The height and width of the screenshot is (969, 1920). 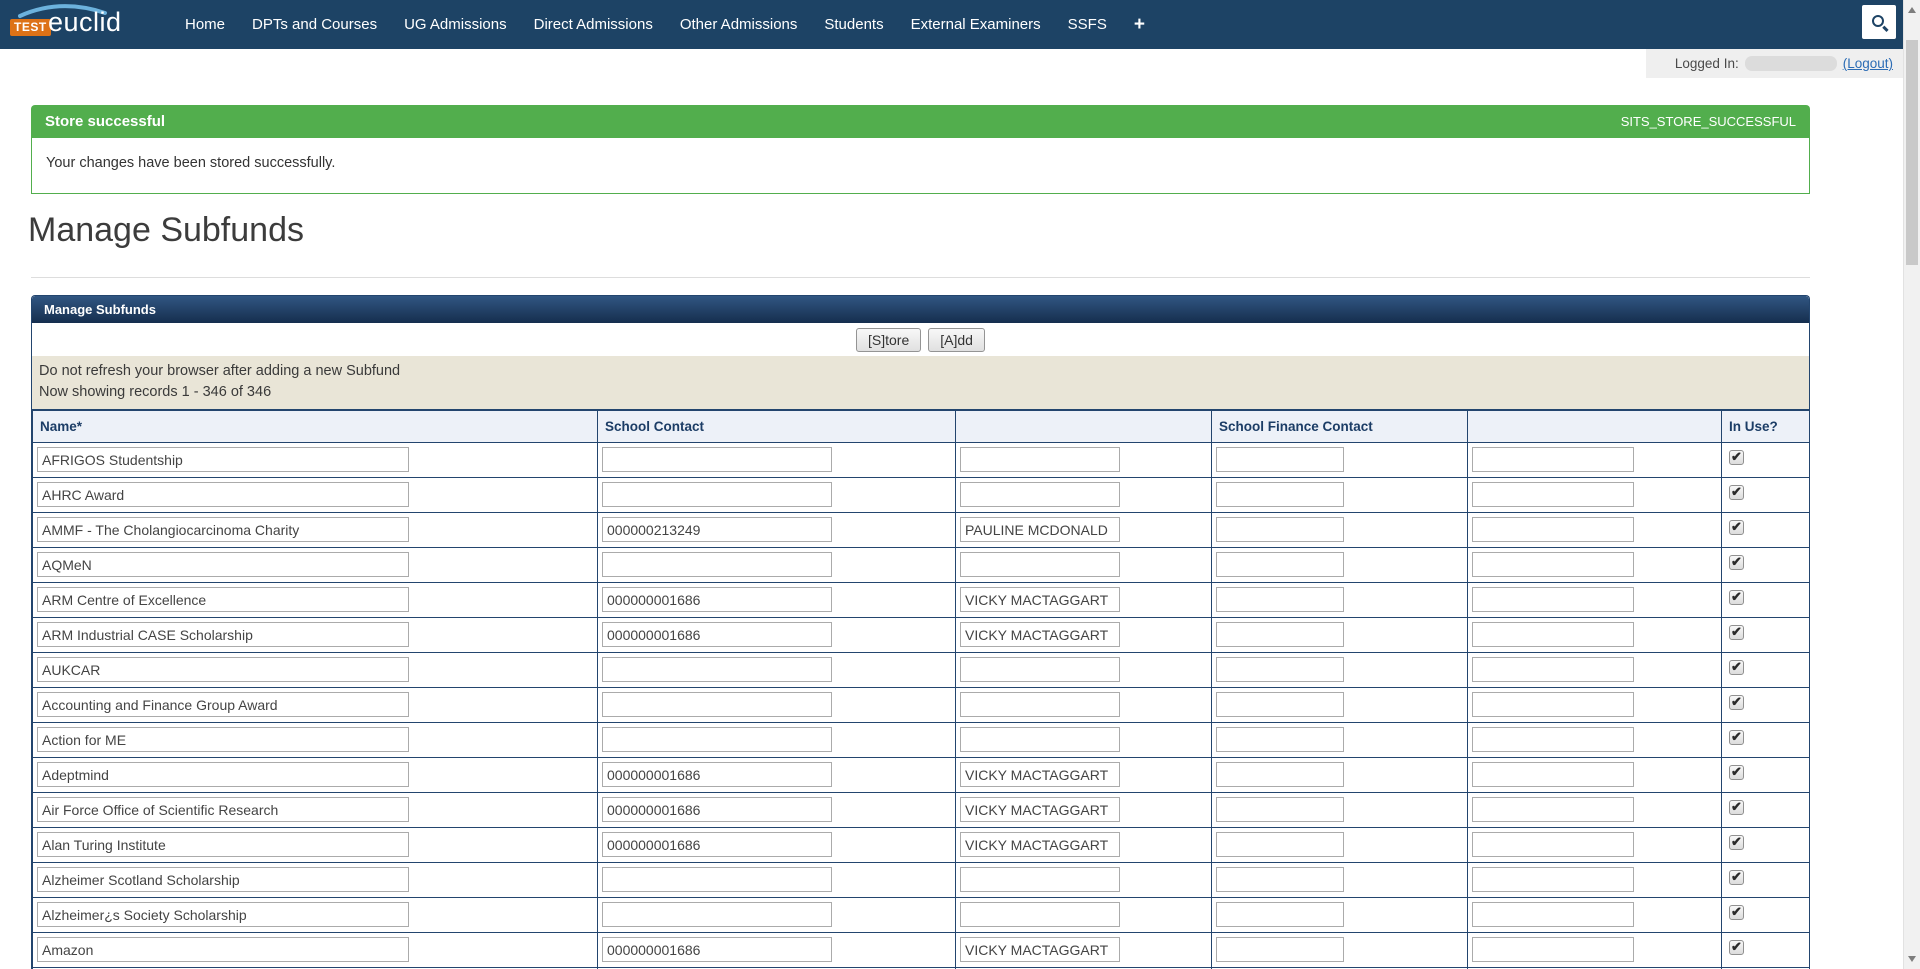 What do you see at coordinates (593, 24) in the screenshot?
I see `nav-item-direct-admissions: Direct Admissions` at bounding box center [593, 24].